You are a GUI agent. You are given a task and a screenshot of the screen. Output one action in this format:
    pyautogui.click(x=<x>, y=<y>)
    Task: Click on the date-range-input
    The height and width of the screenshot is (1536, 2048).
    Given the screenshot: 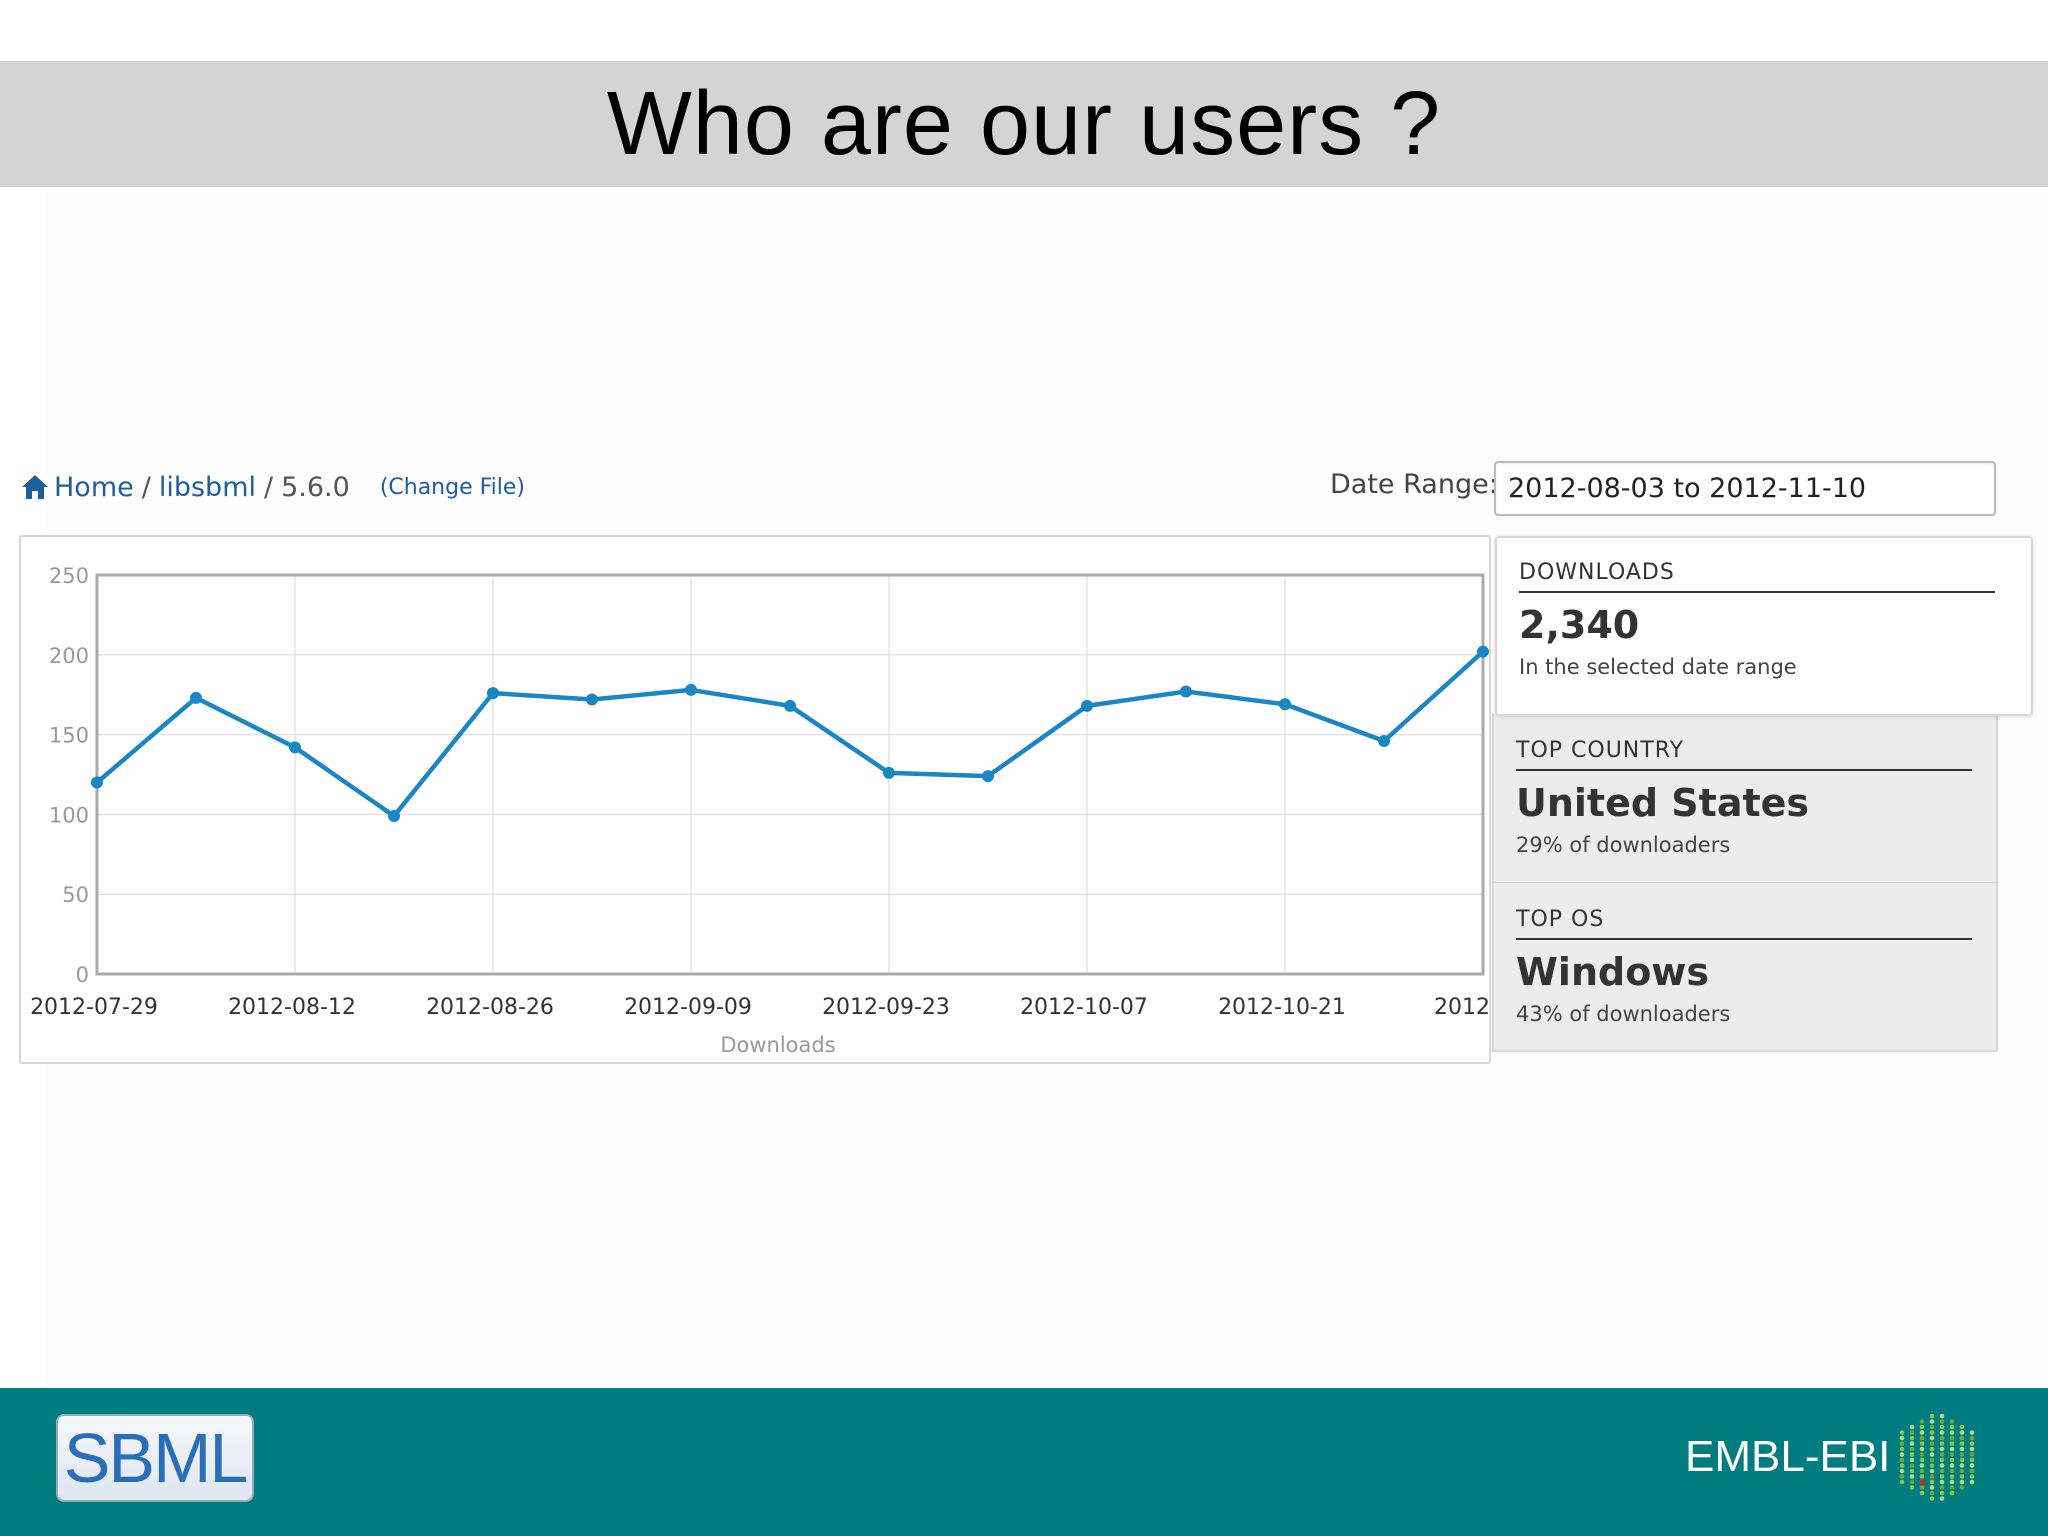 What is the action you would take?
    pyautogui.click(x=1745, y=488)
    